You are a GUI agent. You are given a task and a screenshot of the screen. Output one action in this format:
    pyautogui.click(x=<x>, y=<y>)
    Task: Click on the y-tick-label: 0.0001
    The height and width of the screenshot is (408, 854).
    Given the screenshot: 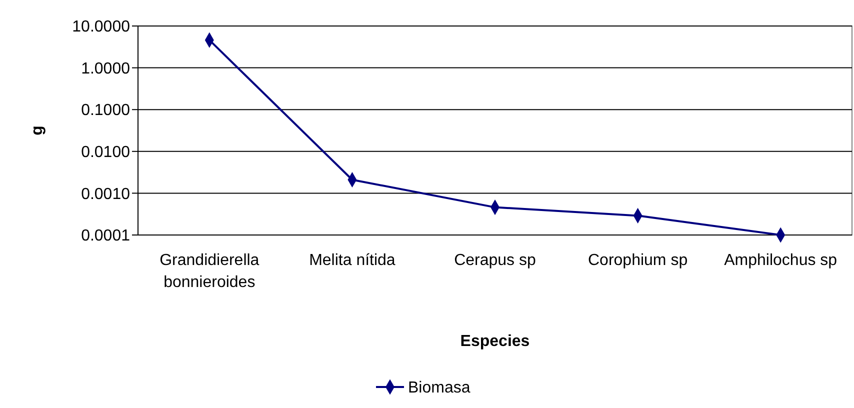 What is the action you would take?
    pyautogui.click(x=105, y=236)
    